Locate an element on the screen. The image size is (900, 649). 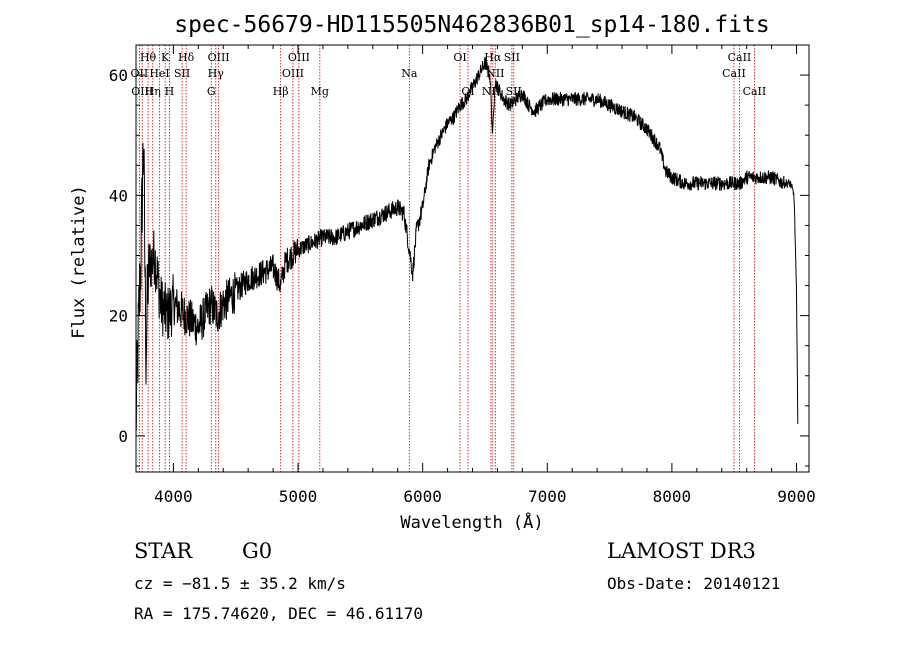
marker-label-24: CaII is located at coordinates (740, 57).